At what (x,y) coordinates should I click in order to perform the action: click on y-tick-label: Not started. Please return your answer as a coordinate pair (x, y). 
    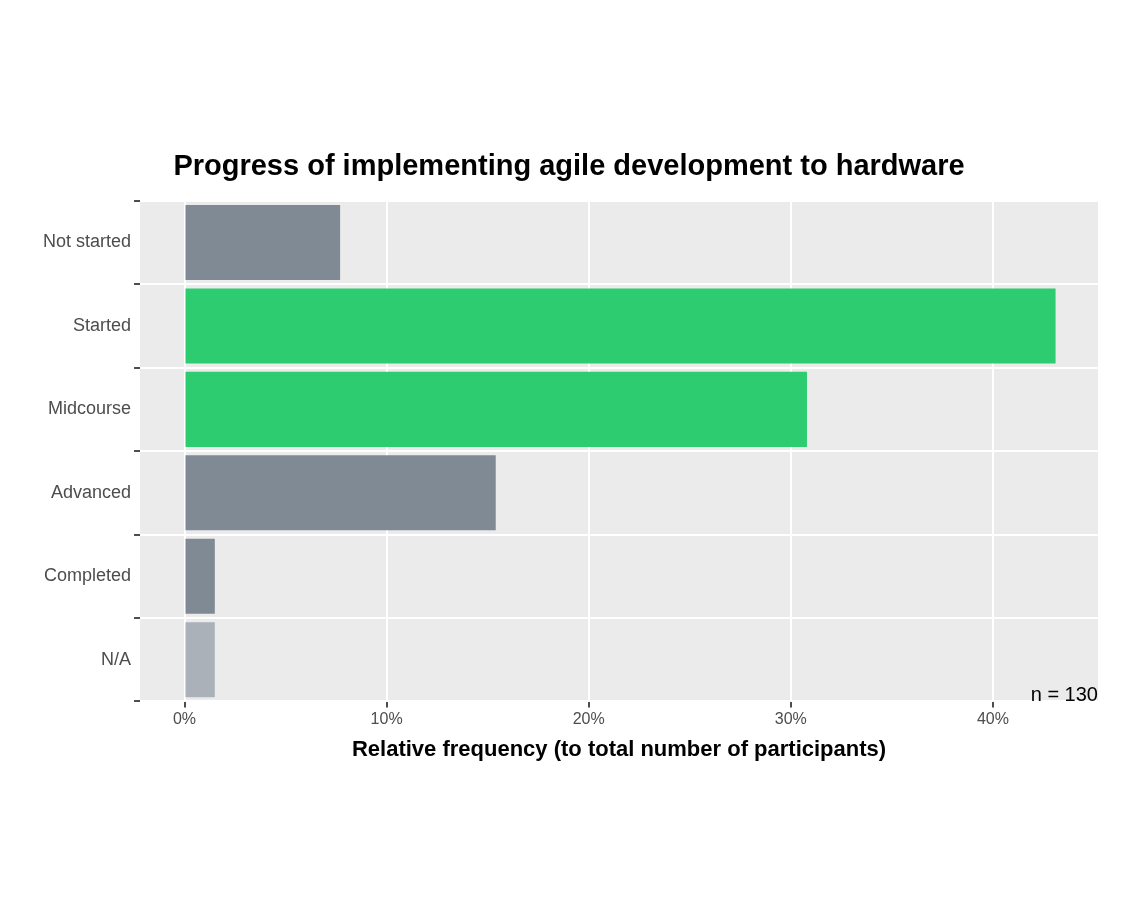
    Looking at the image, I should click on (87, 241).